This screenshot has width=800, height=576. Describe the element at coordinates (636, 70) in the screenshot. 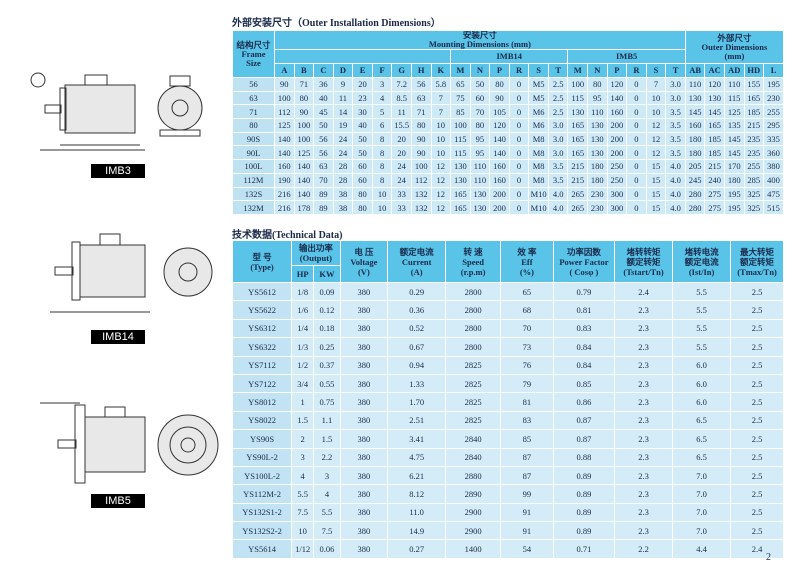

I see `header-cell: R` at that location.